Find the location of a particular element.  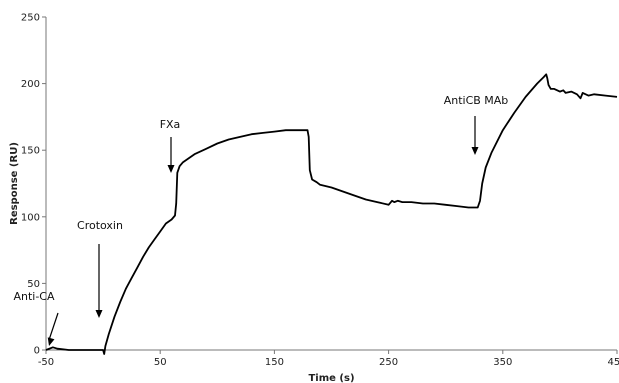

y-tick-label: 200 is located at coordinates (30, 84).